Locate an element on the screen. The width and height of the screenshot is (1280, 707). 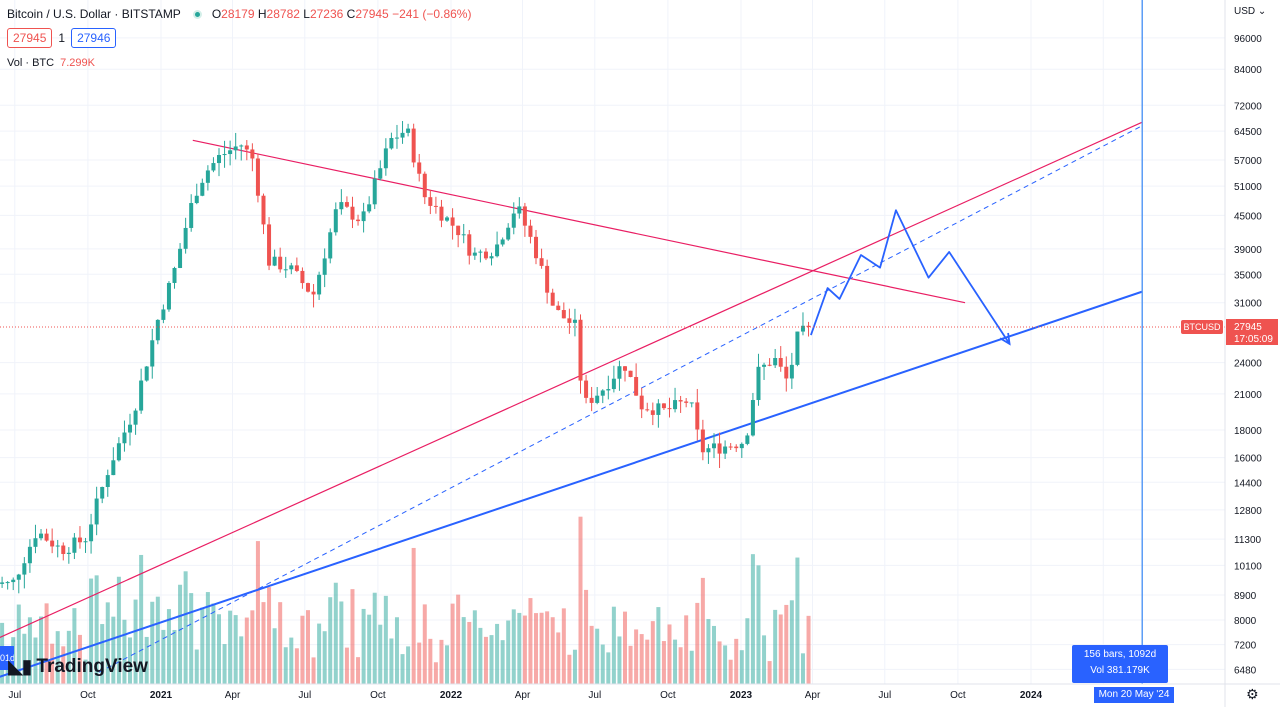
x-tick-label: Jul is located at coordinates (304, 695).